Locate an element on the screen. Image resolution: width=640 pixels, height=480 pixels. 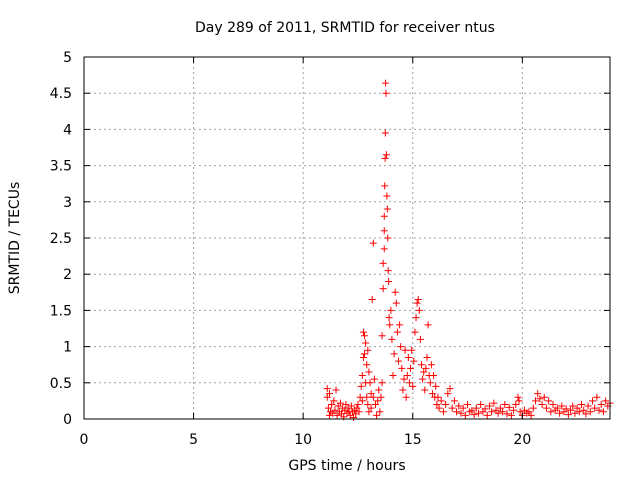
y-tick-label: 5 is located at coordinates (67, 58).